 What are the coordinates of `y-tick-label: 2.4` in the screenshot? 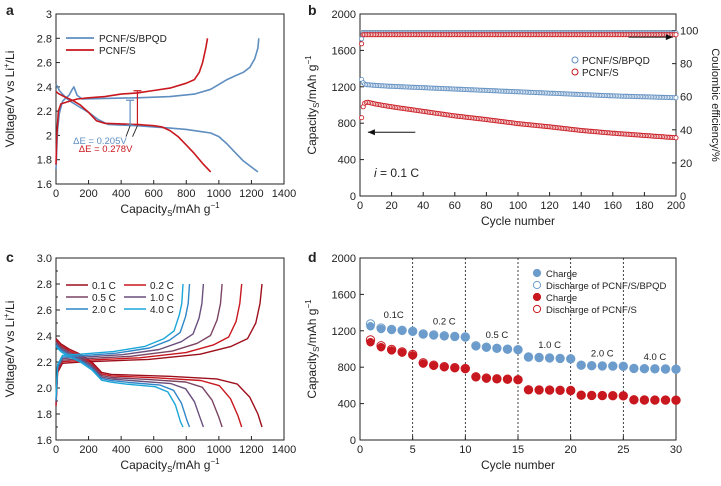 It's located at (44, 337).